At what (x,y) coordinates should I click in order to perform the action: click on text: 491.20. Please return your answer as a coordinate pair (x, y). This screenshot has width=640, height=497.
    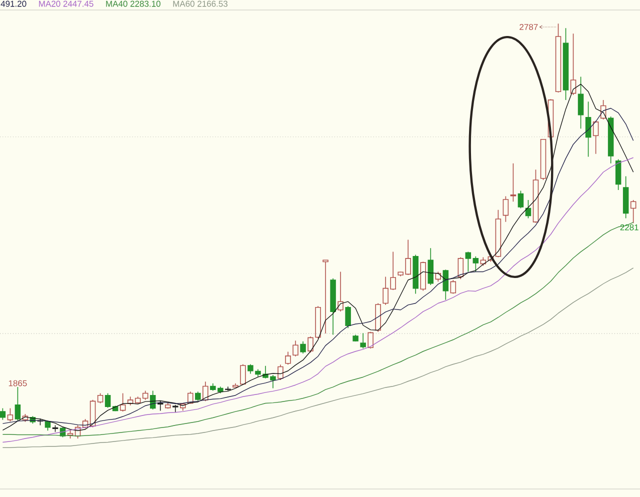
    Looking at the image, I should click on (13, 3).